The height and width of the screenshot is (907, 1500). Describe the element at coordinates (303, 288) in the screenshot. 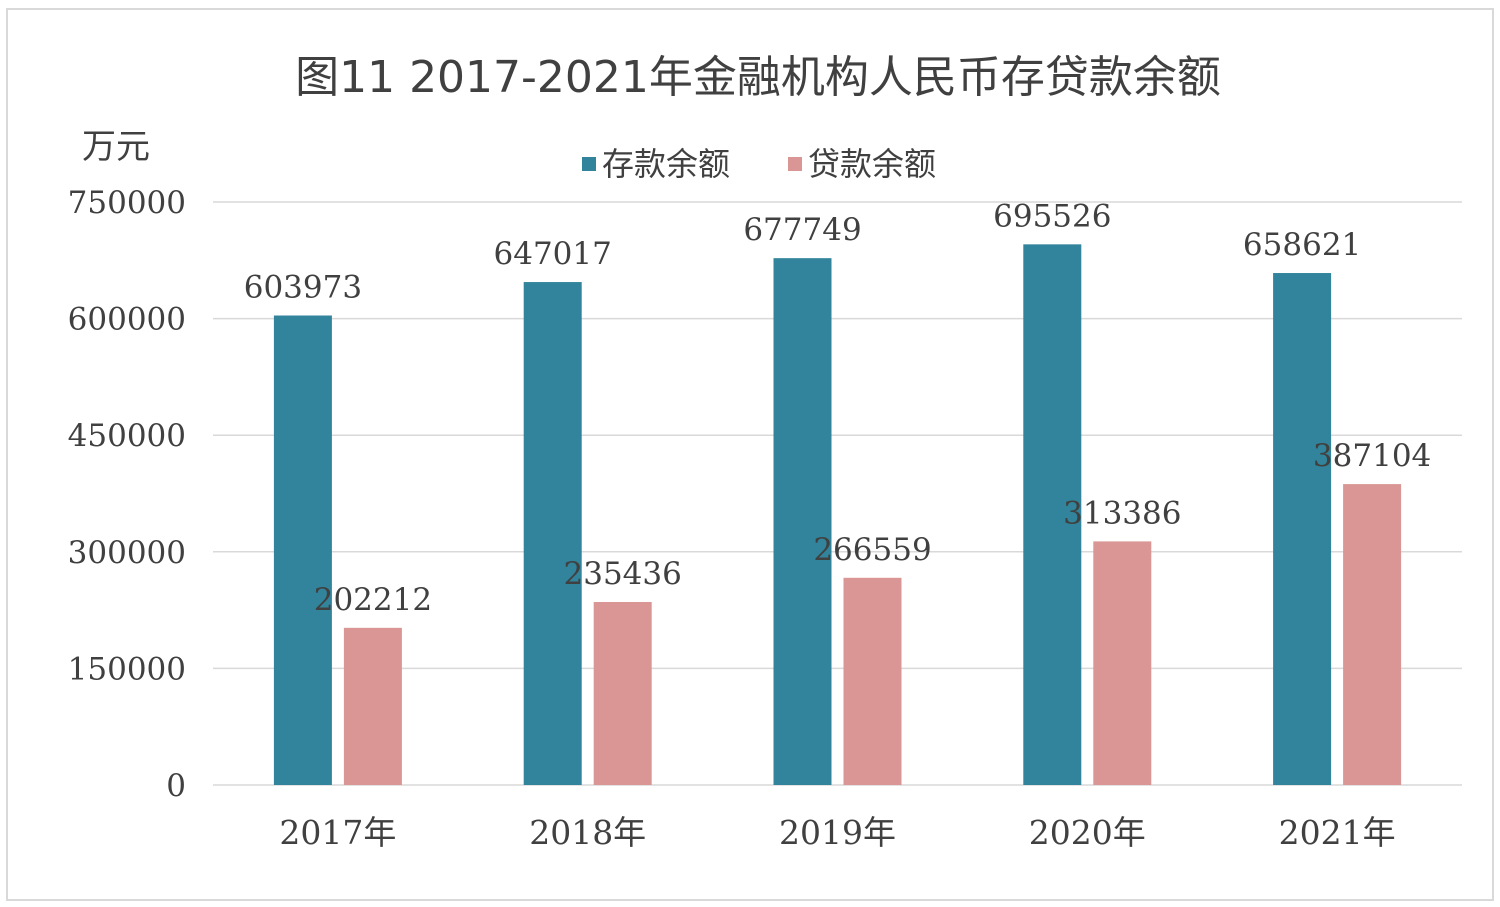

I see `data-label-deposit-0: 603973` at that location.